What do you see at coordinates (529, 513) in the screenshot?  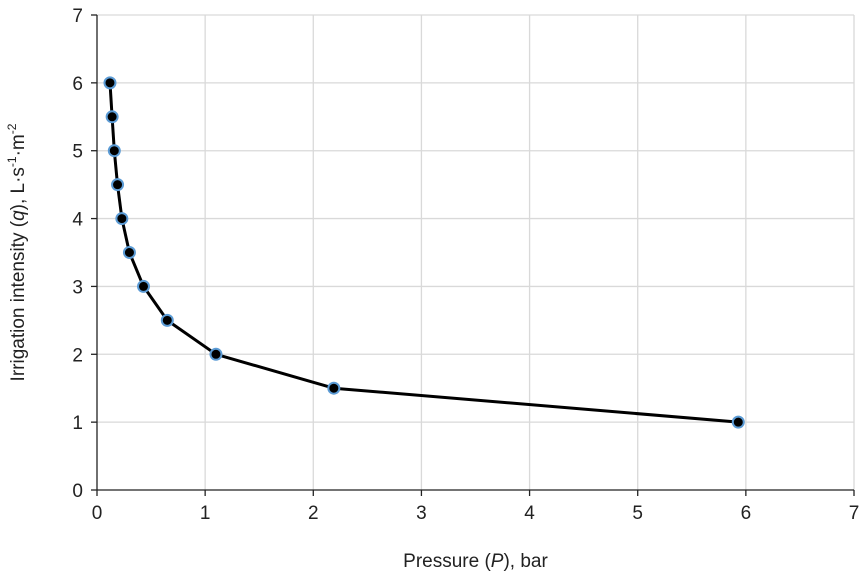 I see `x-tick-label: 4` at bounding box center [529, 513].